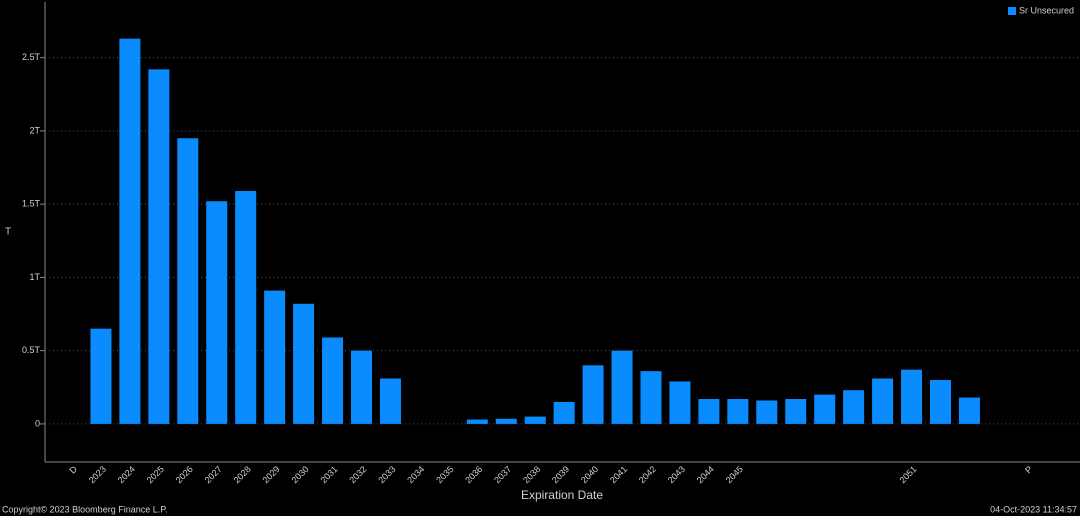 Image resolution: width=1080 pixels, height=516 pixels. I want to click on footer: 04-Oct-2023 11:34:57, so click(1033, 509).